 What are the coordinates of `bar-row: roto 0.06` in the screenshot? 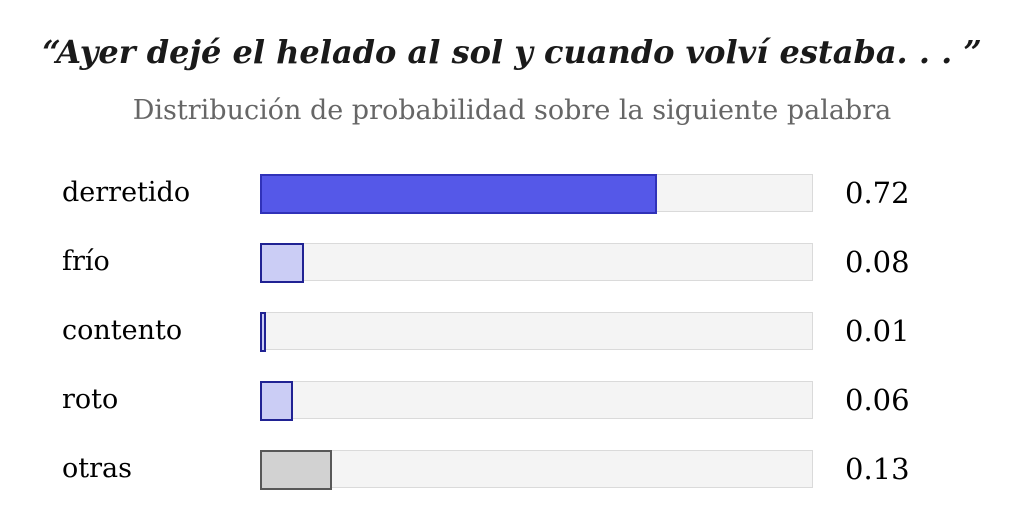 It's located at (543, 399).